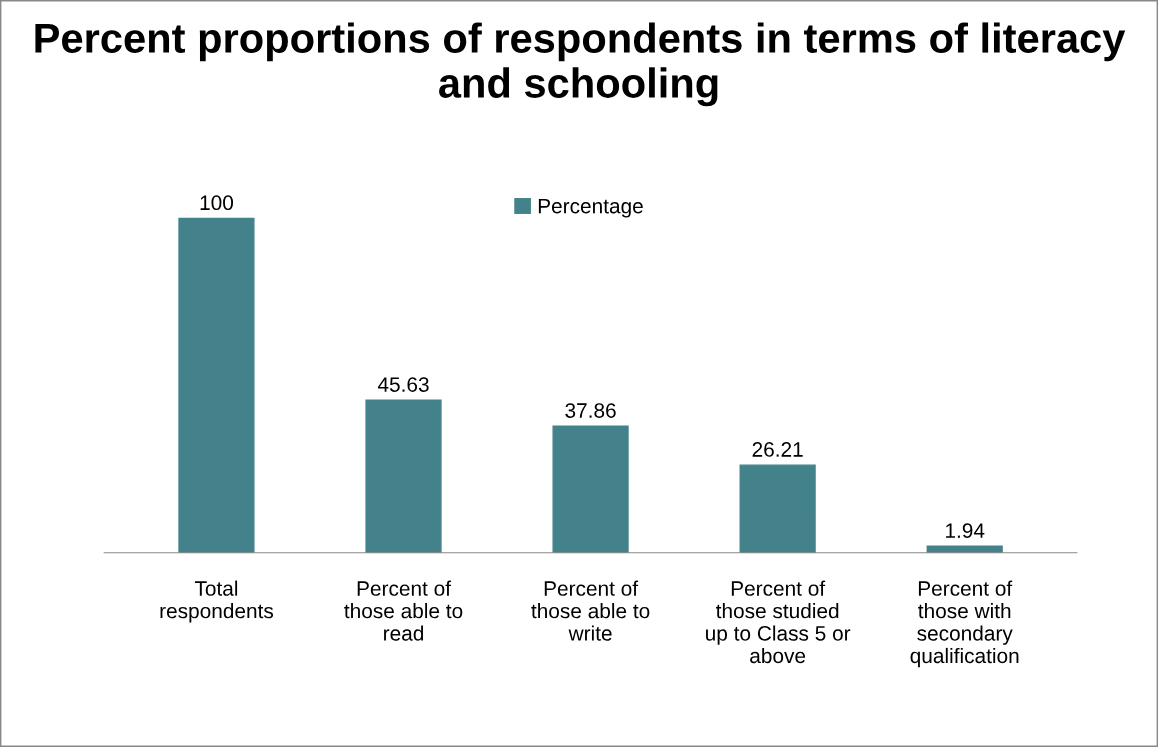 The height and width of the screenshot is (747, 1158). Describe the element at coordinates (590, 610) in the screenshot. I see `x-tick-label: Percent of those able to write` at that location.